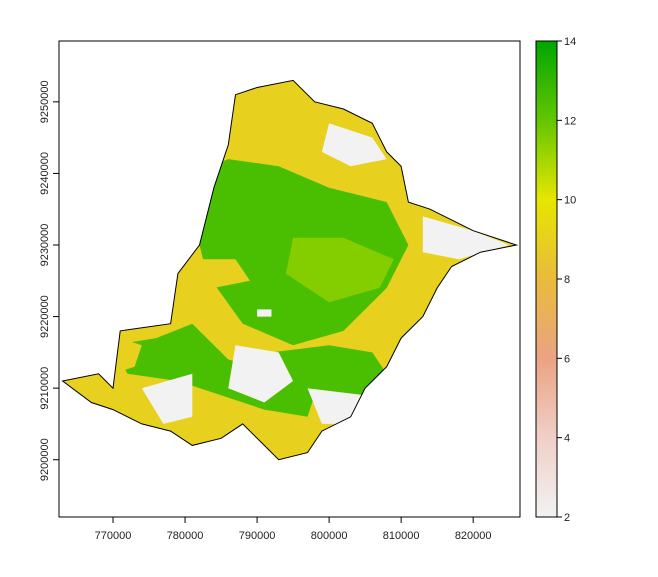 Image resolution: width=658 pixels, height=577 pixels. I want to click on y-tick-label: 9240000, so click(45, 173).